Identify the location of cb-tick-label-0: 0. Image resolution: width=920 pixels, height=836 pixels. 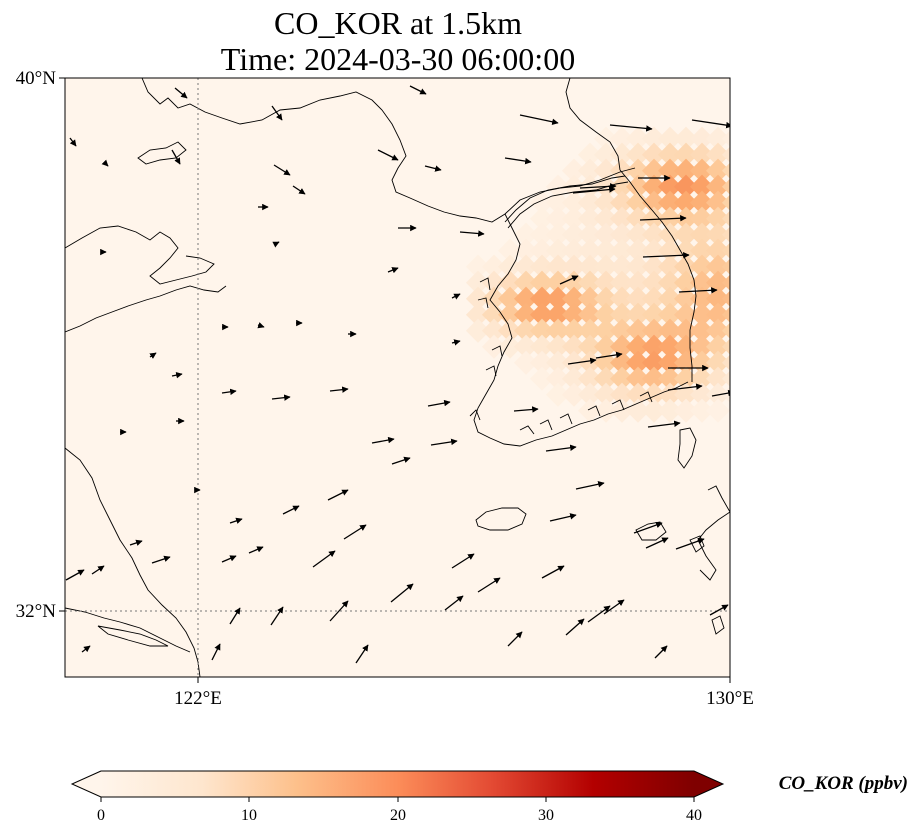
(101, 815).